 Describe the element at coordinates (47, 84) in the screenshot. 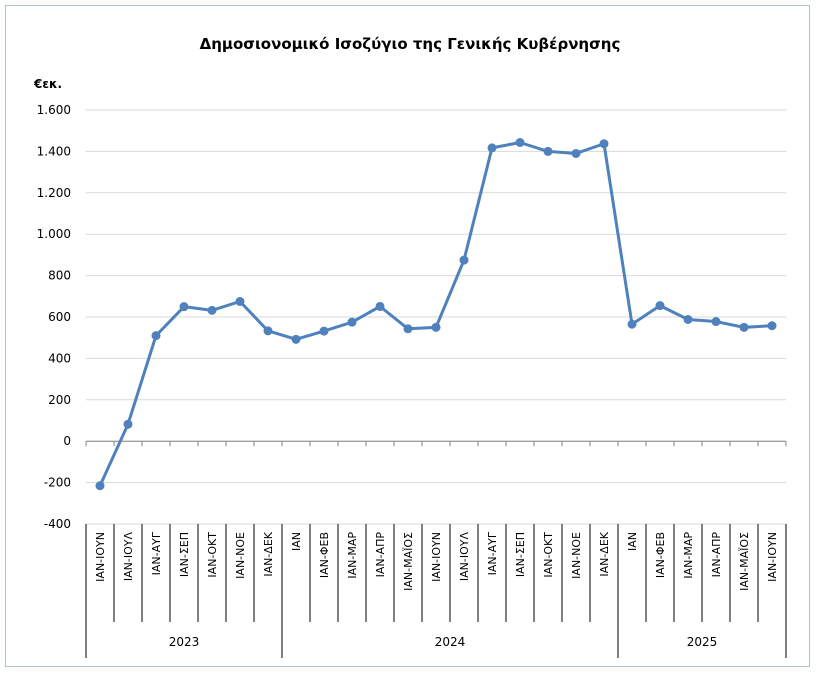

I see `y-axis-unit-label: €εκ.` at that location.